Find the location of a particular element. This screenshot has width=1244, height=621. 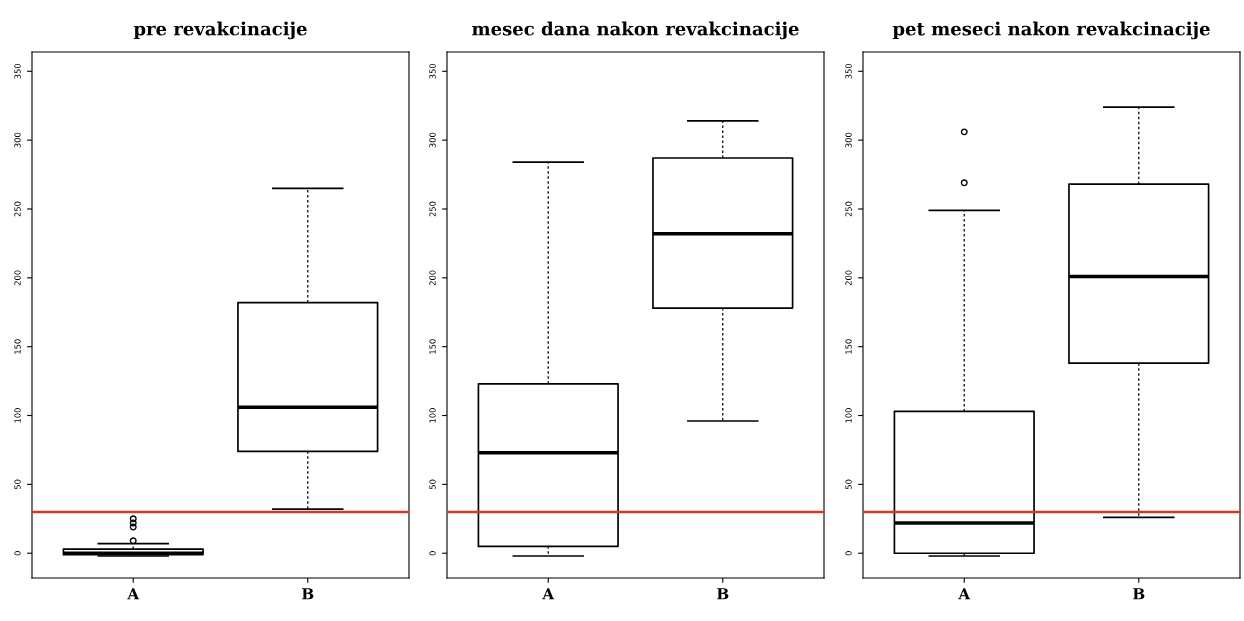

chart-title: mesec dana nakon revakcinacije is located at coordinates (635, 30).